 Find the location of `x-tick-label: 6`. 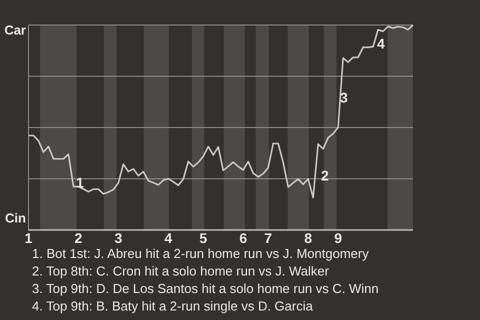

x-tick-label: 6 is located at coordinates (243, 238).